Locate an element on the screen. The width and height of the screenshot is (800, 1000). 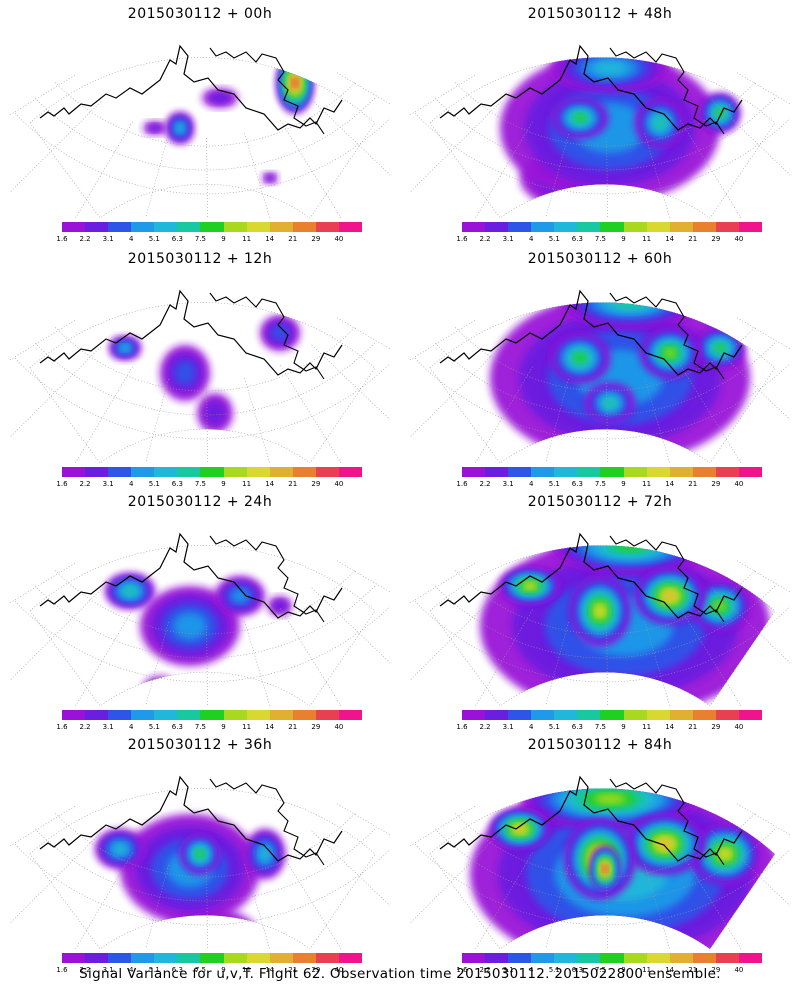
arctic-islands is located at coordinates (667, 822).